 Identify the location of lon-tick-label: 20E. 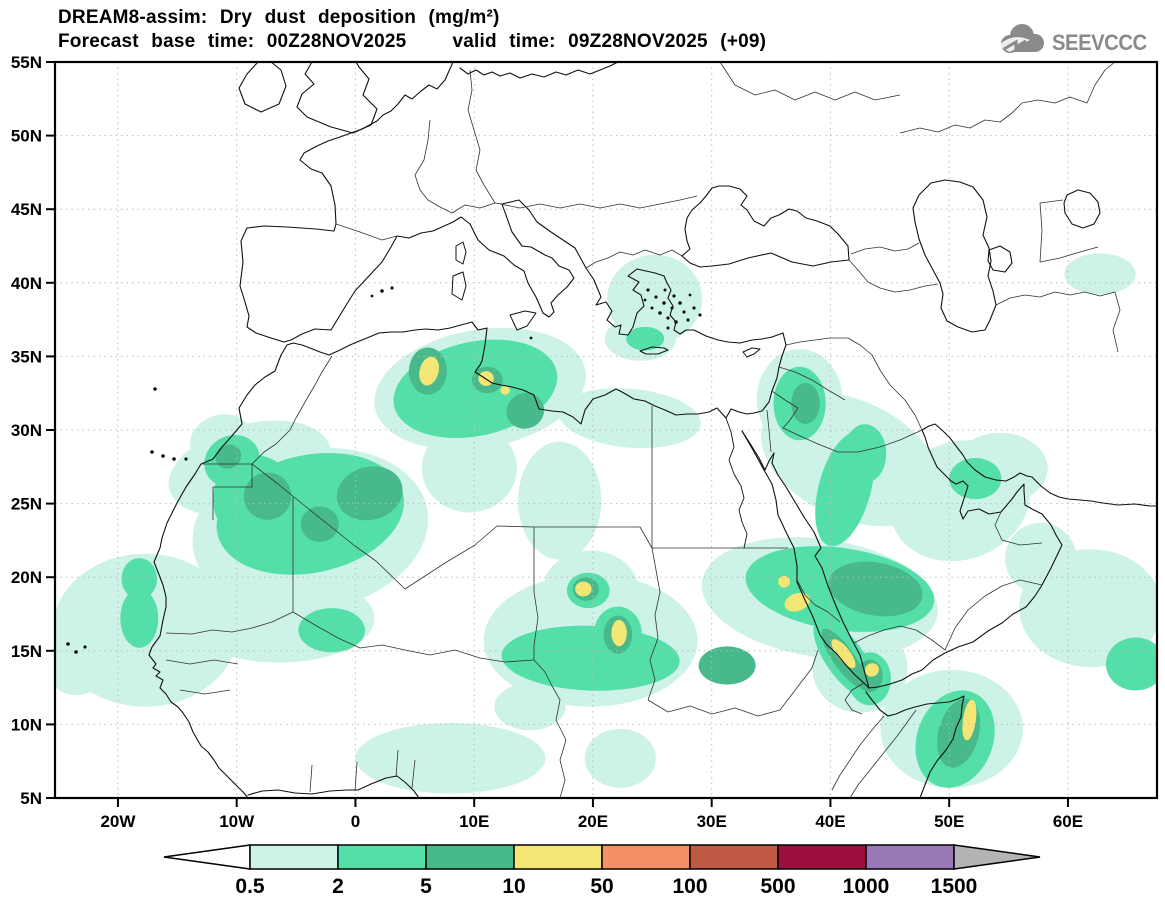
(593, 821).